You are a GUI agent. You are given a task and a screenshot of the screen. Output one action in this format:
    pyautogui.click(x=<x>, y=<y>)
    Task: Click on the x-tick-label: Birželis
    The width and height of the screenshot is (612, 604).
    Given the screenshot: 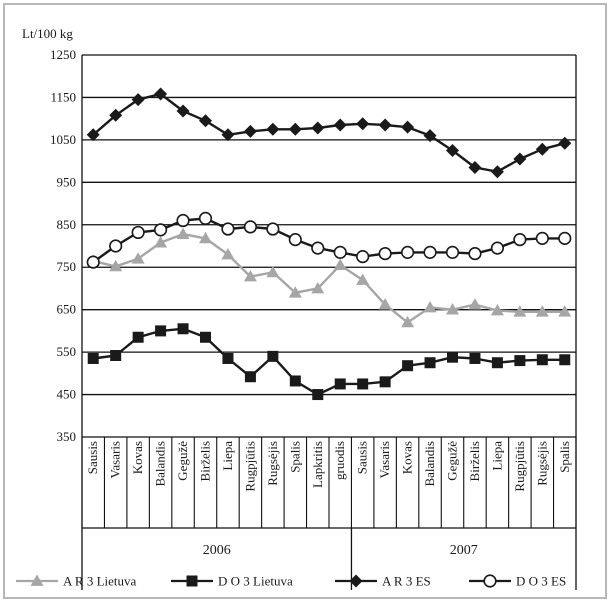 What is the action you would take?
    pyautogui.click(x=474, y=461)
    